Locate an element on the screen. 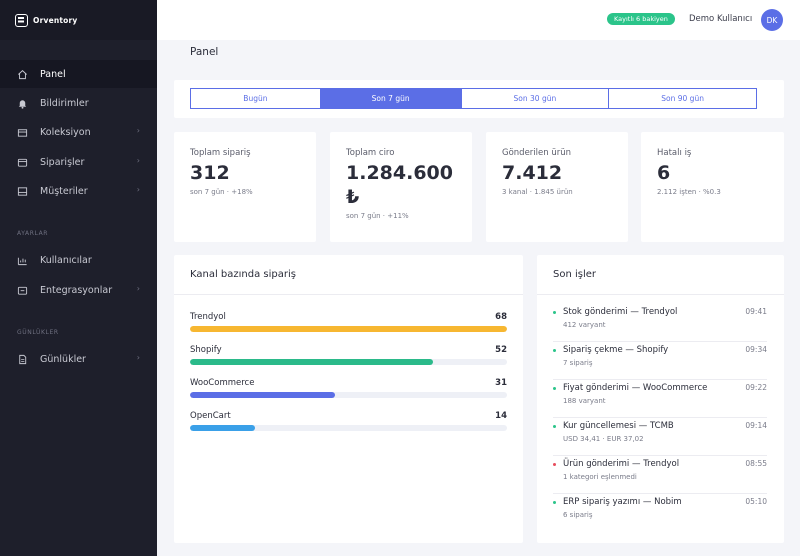  stat-subtext: 2.112 işten · %0.3 is located at coordinates (689, 192).